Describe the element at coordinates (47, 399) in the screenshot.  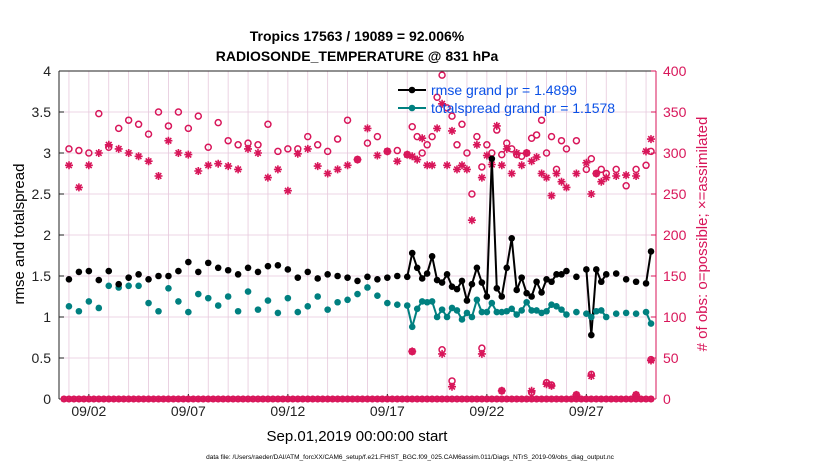
I see `y-left-tick-label: 0` at that location.